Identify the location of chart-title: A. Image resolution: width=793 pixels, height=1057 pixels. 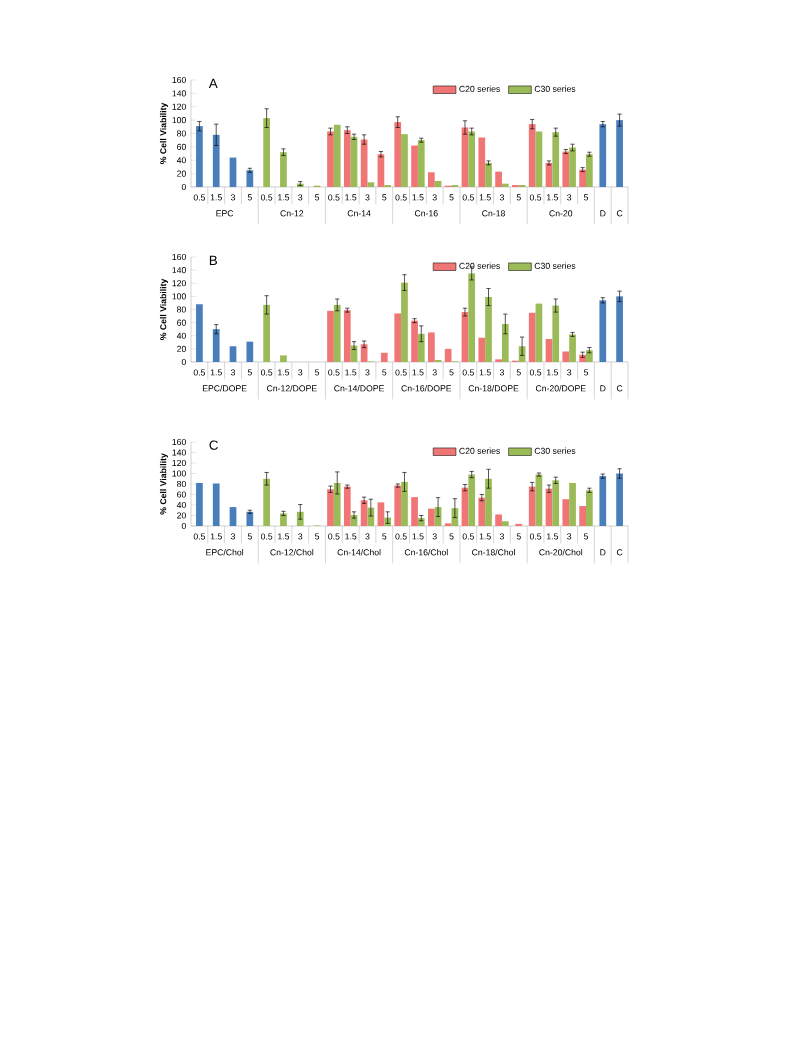
(213, 83).